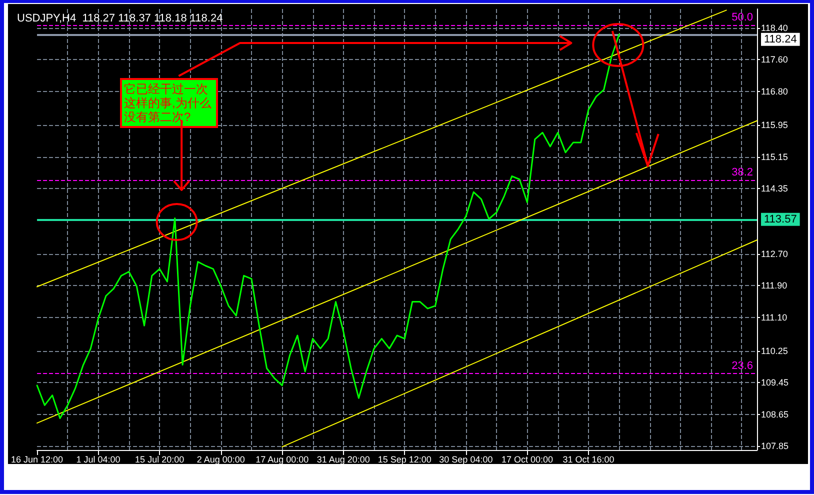 This screenshot has height=495, width=814. What do you see at coordinates (774, 317) in the screenshot?
I see `y-tick-label: 111.10` at bounding box center [774, 317].